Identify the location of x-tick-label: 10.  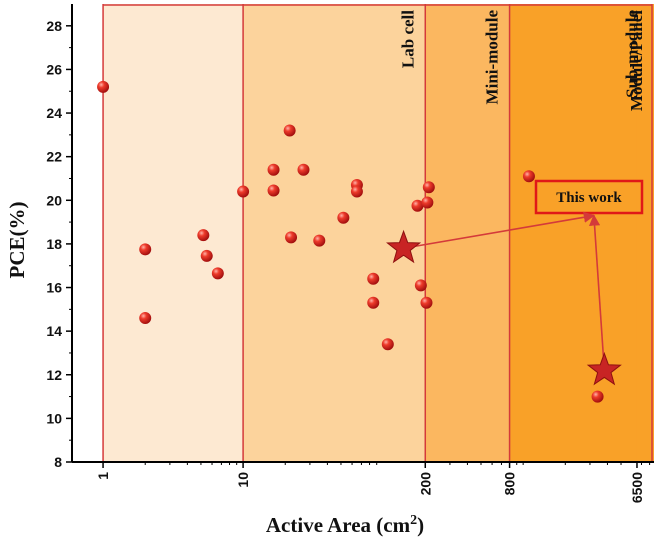
(243, 480).